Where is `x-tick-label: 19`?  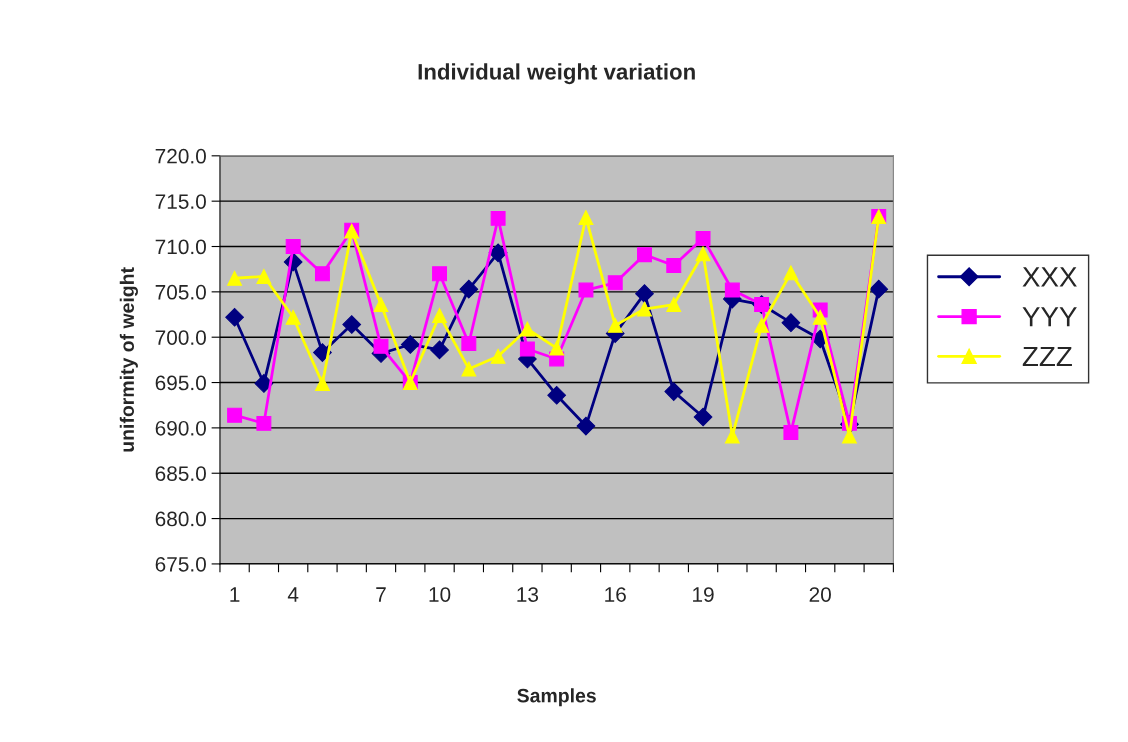 x-tick-label: 19 is located at coordinates (703, 594).